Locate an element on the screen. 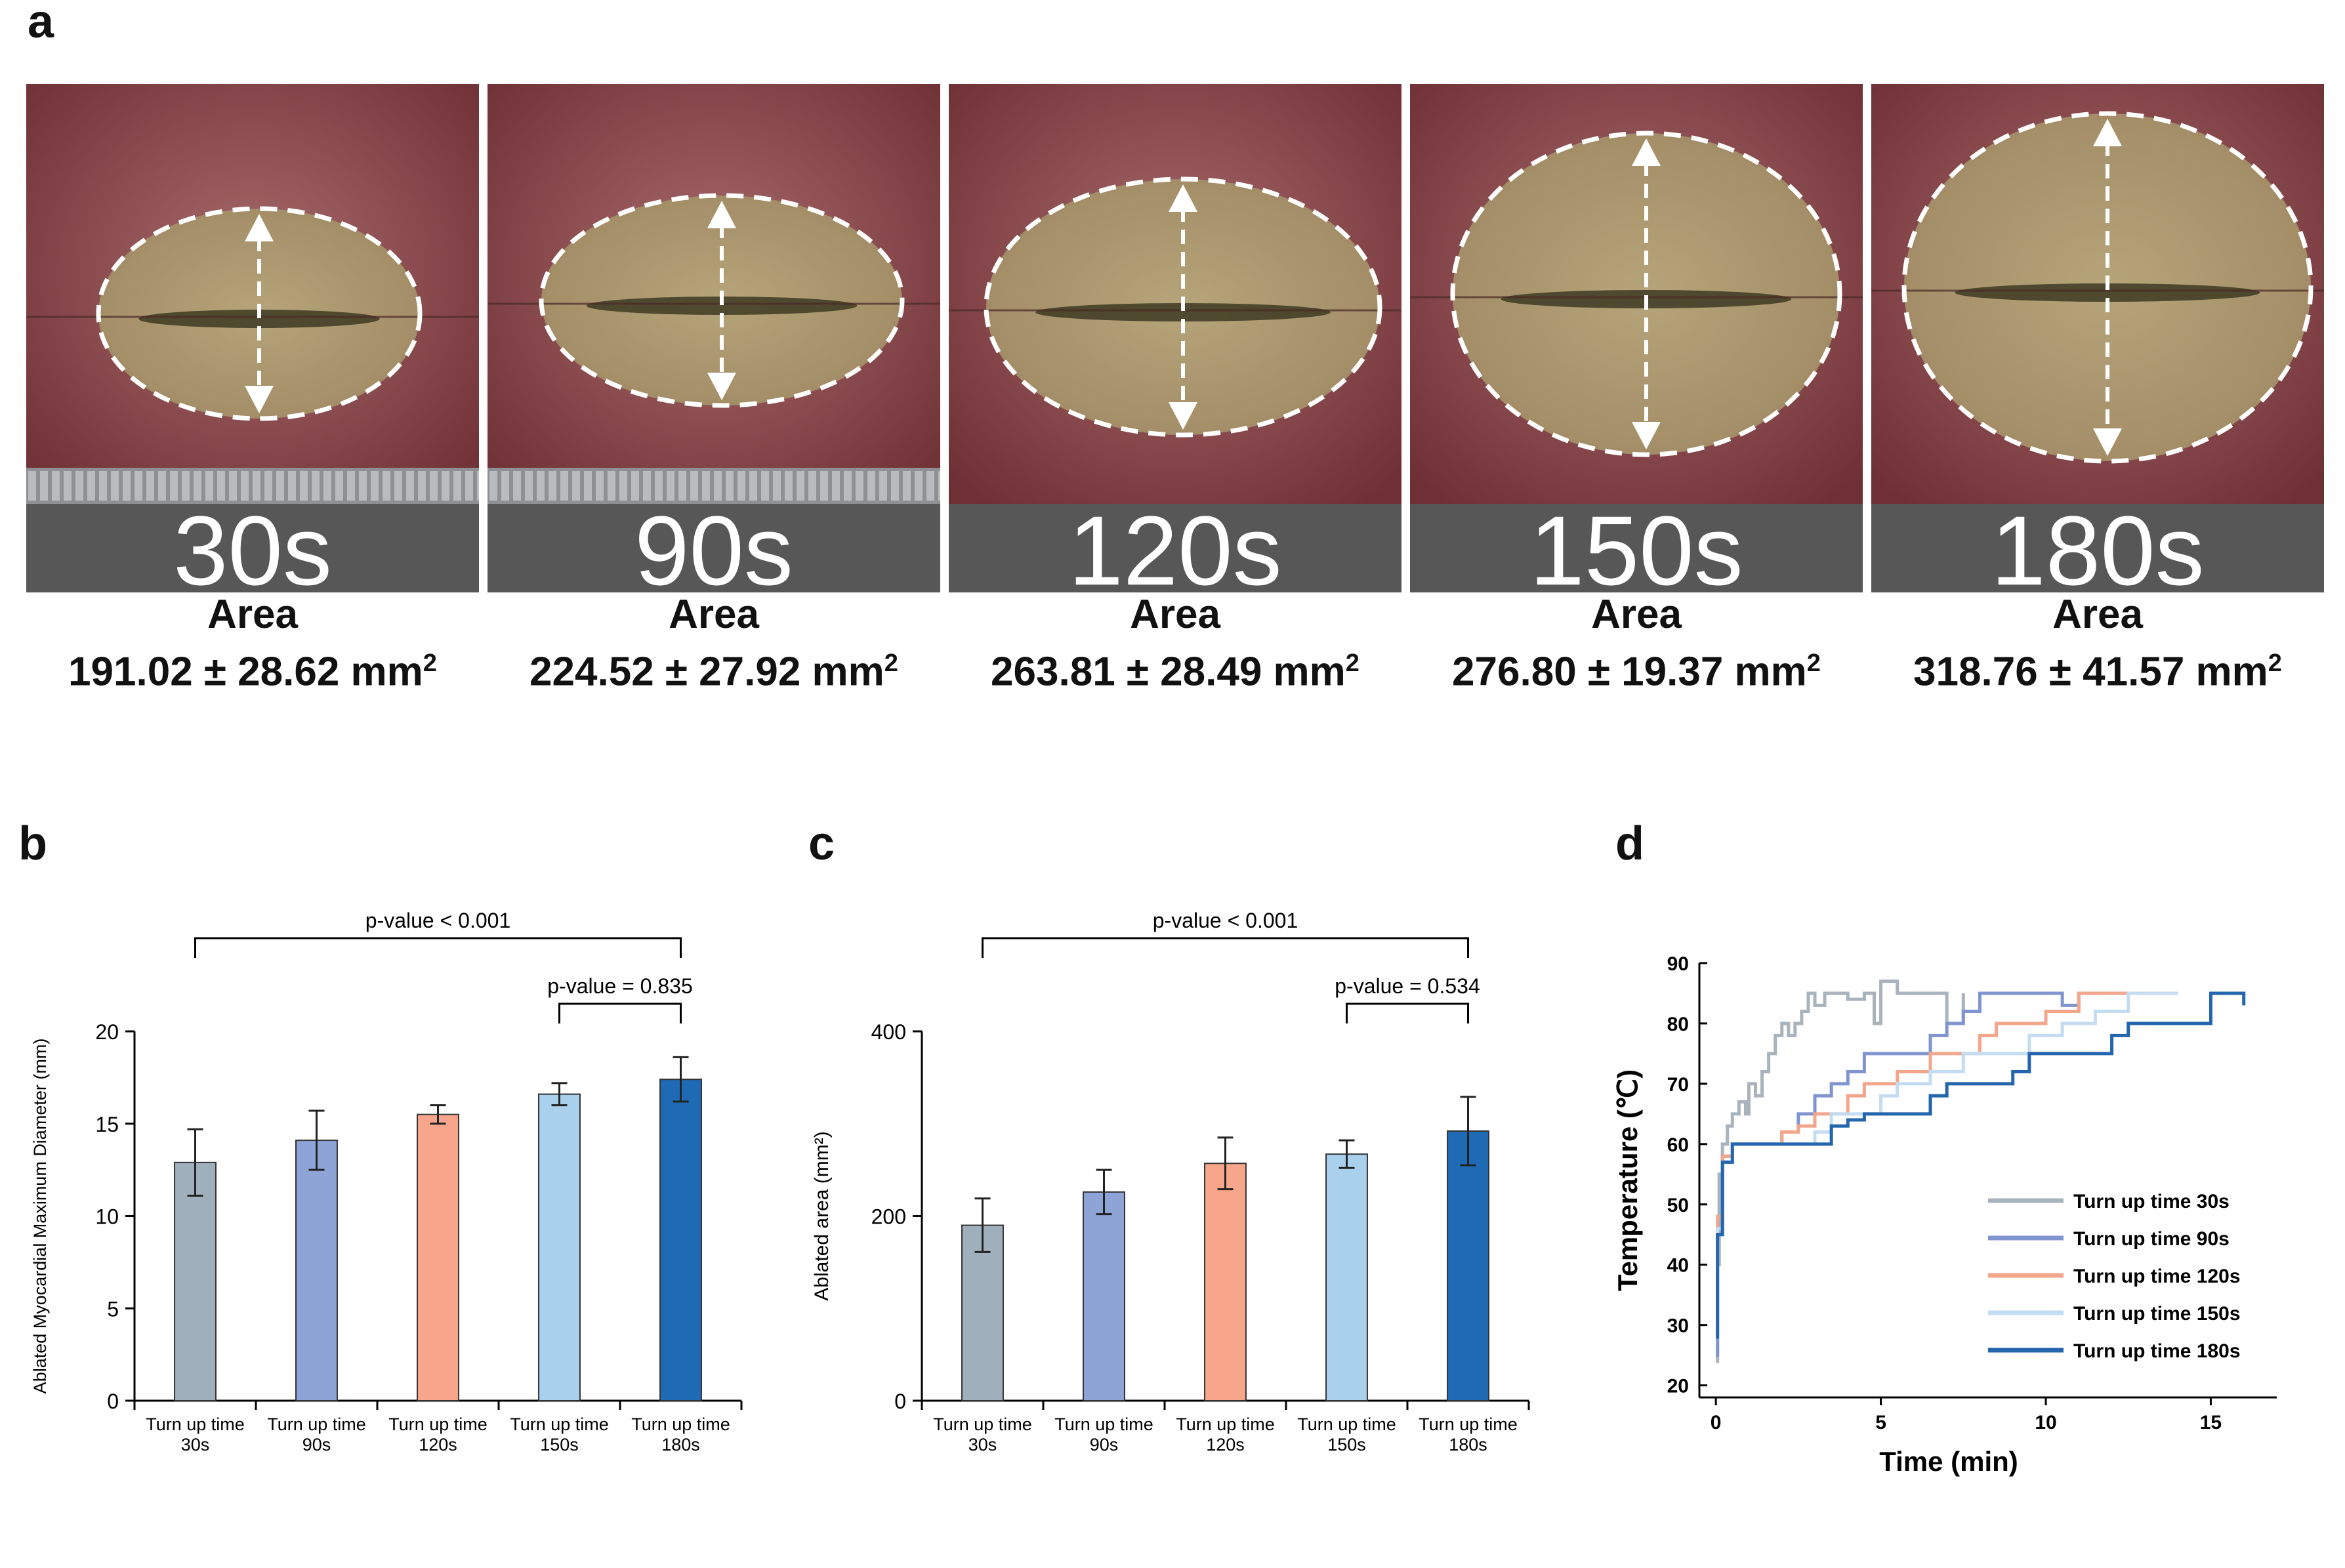 The image size is (2345, 1568). y-tick-label: 0 is located at coordinates (113, 1401).